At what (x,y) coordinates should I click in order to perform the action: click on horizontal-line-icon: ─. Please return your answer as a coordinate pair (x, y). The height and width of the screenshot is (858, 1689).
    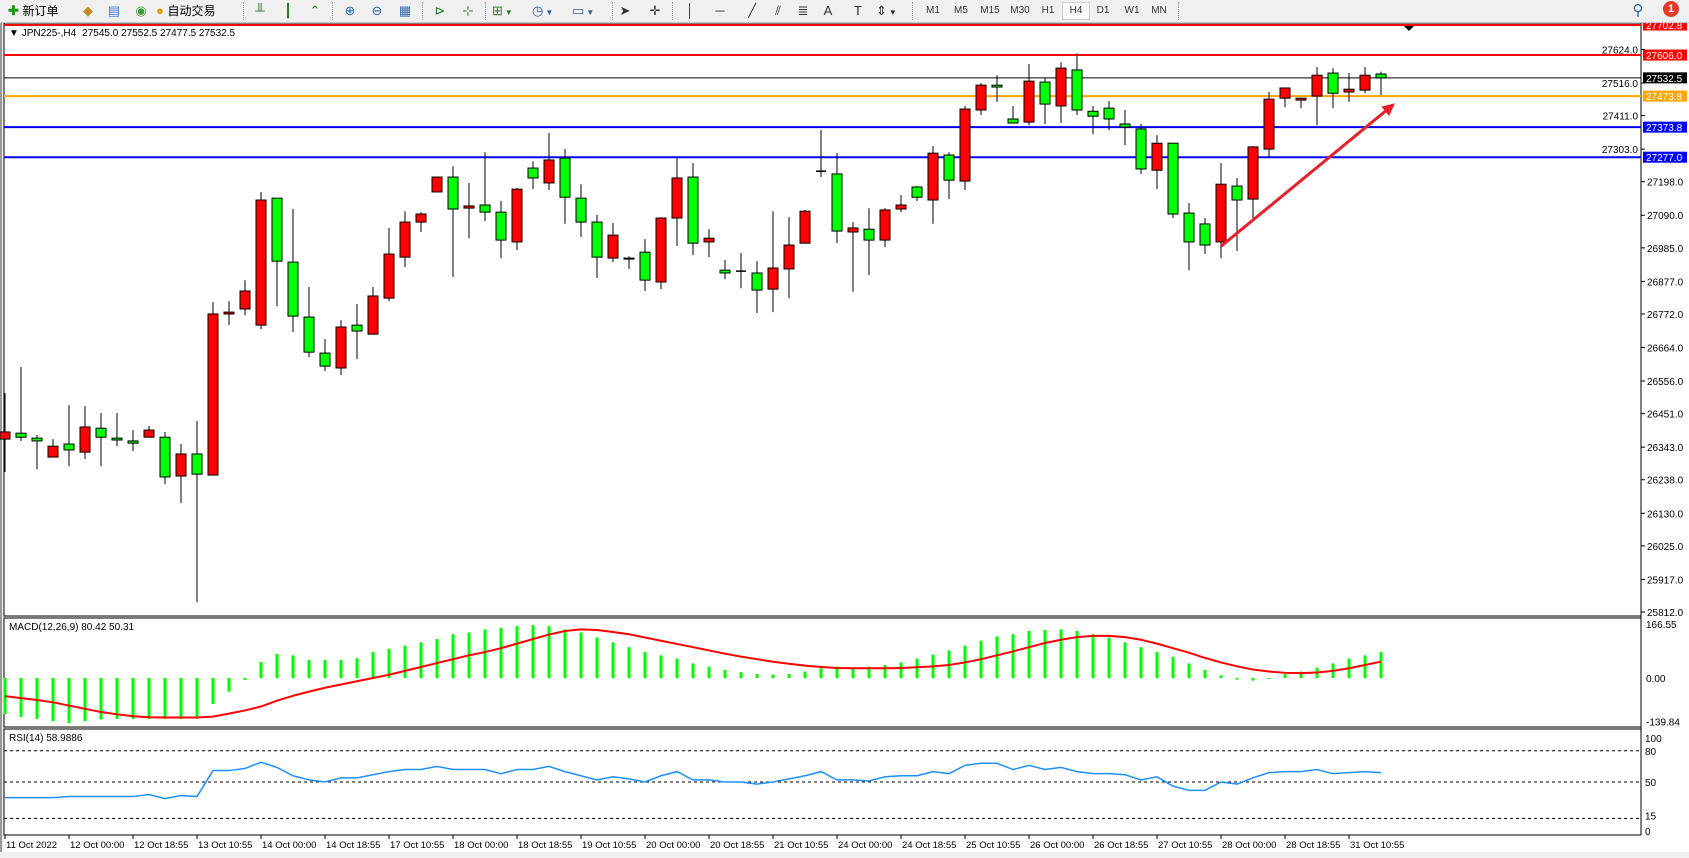
    Looking at the image, I should click on (720, 10).